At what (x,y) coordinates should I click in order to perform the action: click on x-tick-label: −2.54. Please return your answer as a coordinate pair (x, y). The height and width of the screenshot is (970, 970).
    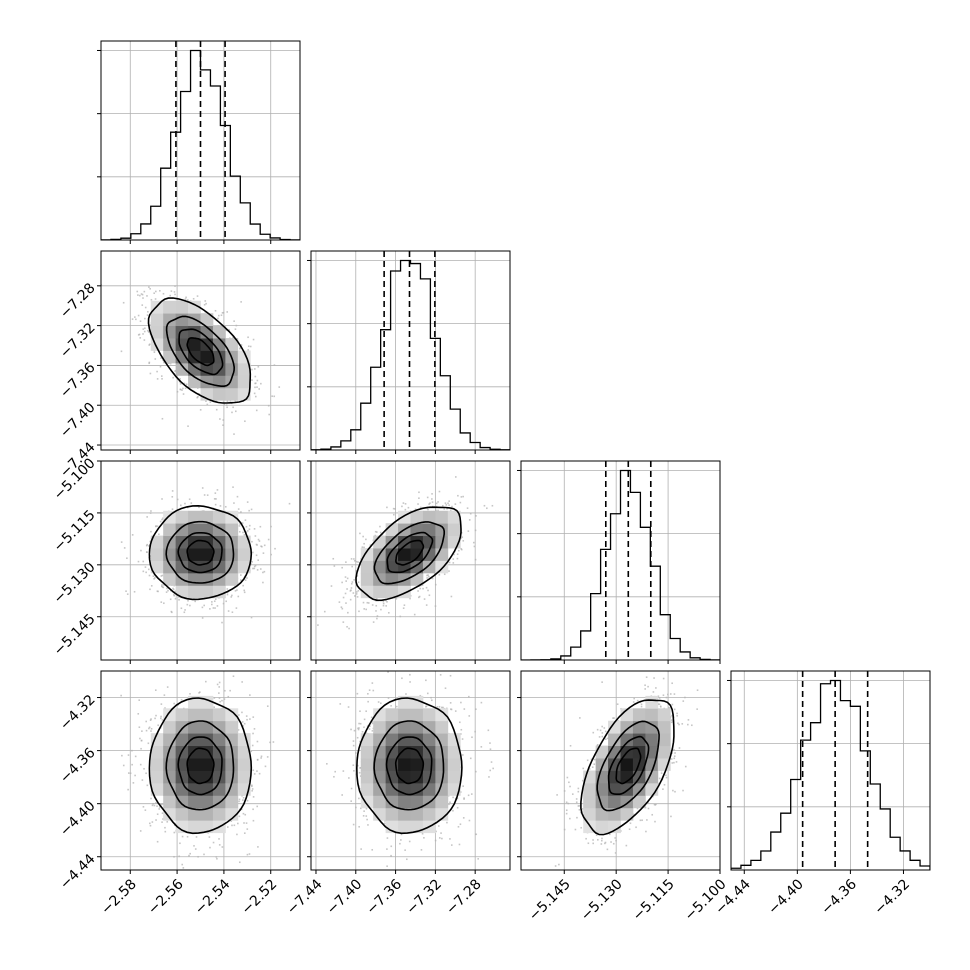
    Looking at the image, I should click on (213, 897).